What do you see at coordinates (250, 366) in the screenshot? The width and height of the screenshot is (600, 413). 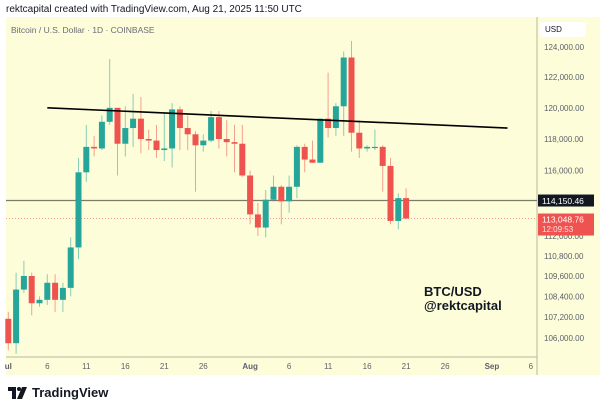 I see `time-tick-label: Aug` at bounding box center [250, 366].